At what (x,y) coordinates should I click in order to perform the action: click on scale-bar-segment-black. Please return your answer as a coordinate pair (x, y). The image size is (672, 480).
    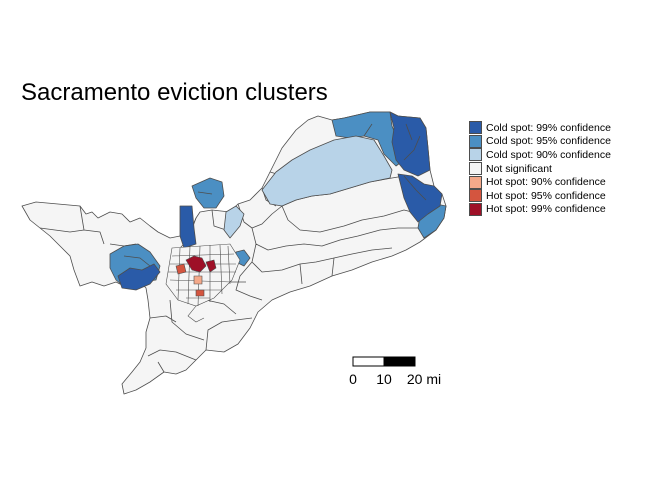
    Looking at the image, I should click on (399, 361).